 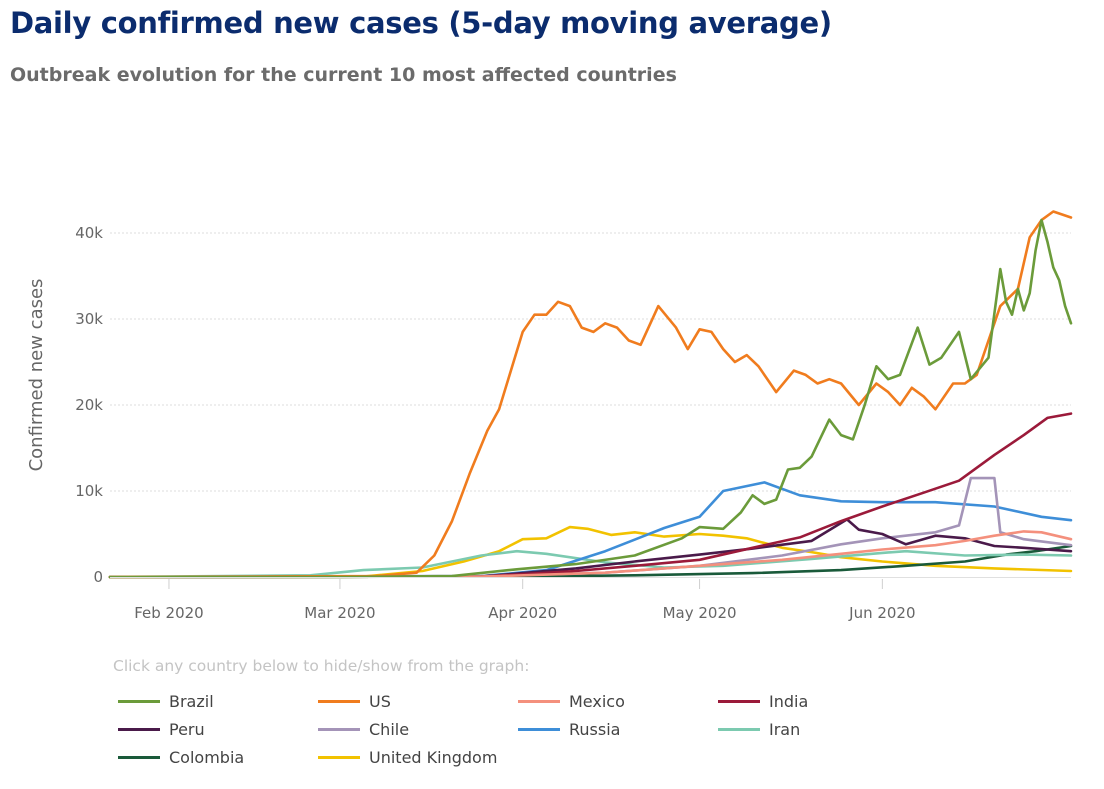 What do you see at coordinates (597, 701) in the screenshot?
I see `legend-label: Mexico` at bounding box center [597, 701].